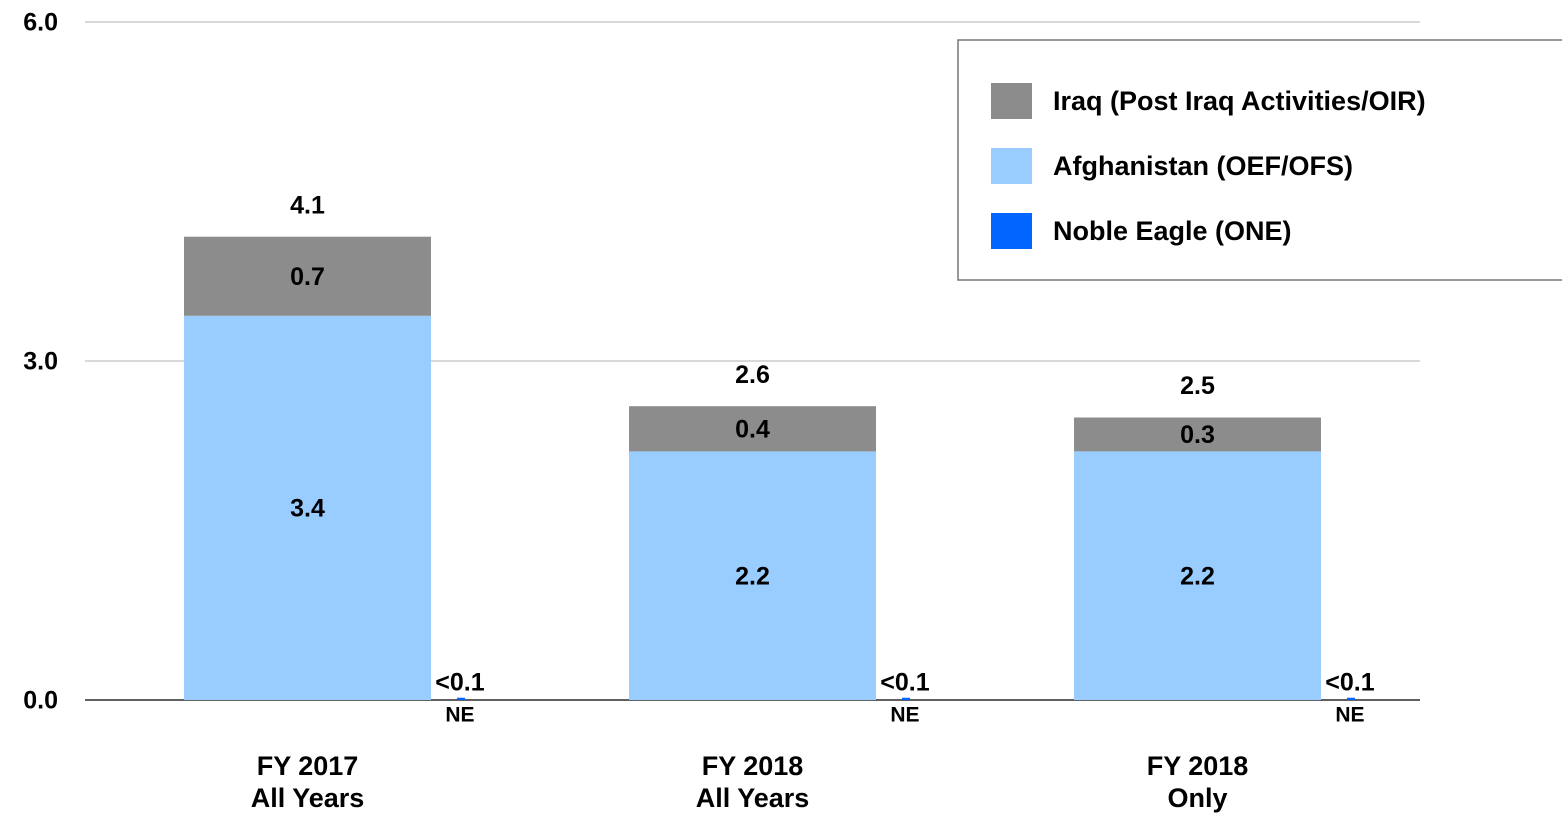  What do you see at coordinates (40, 362) in the screenshot?
I see `y-tick-label: 3.0` at bounding box center [40, 362].